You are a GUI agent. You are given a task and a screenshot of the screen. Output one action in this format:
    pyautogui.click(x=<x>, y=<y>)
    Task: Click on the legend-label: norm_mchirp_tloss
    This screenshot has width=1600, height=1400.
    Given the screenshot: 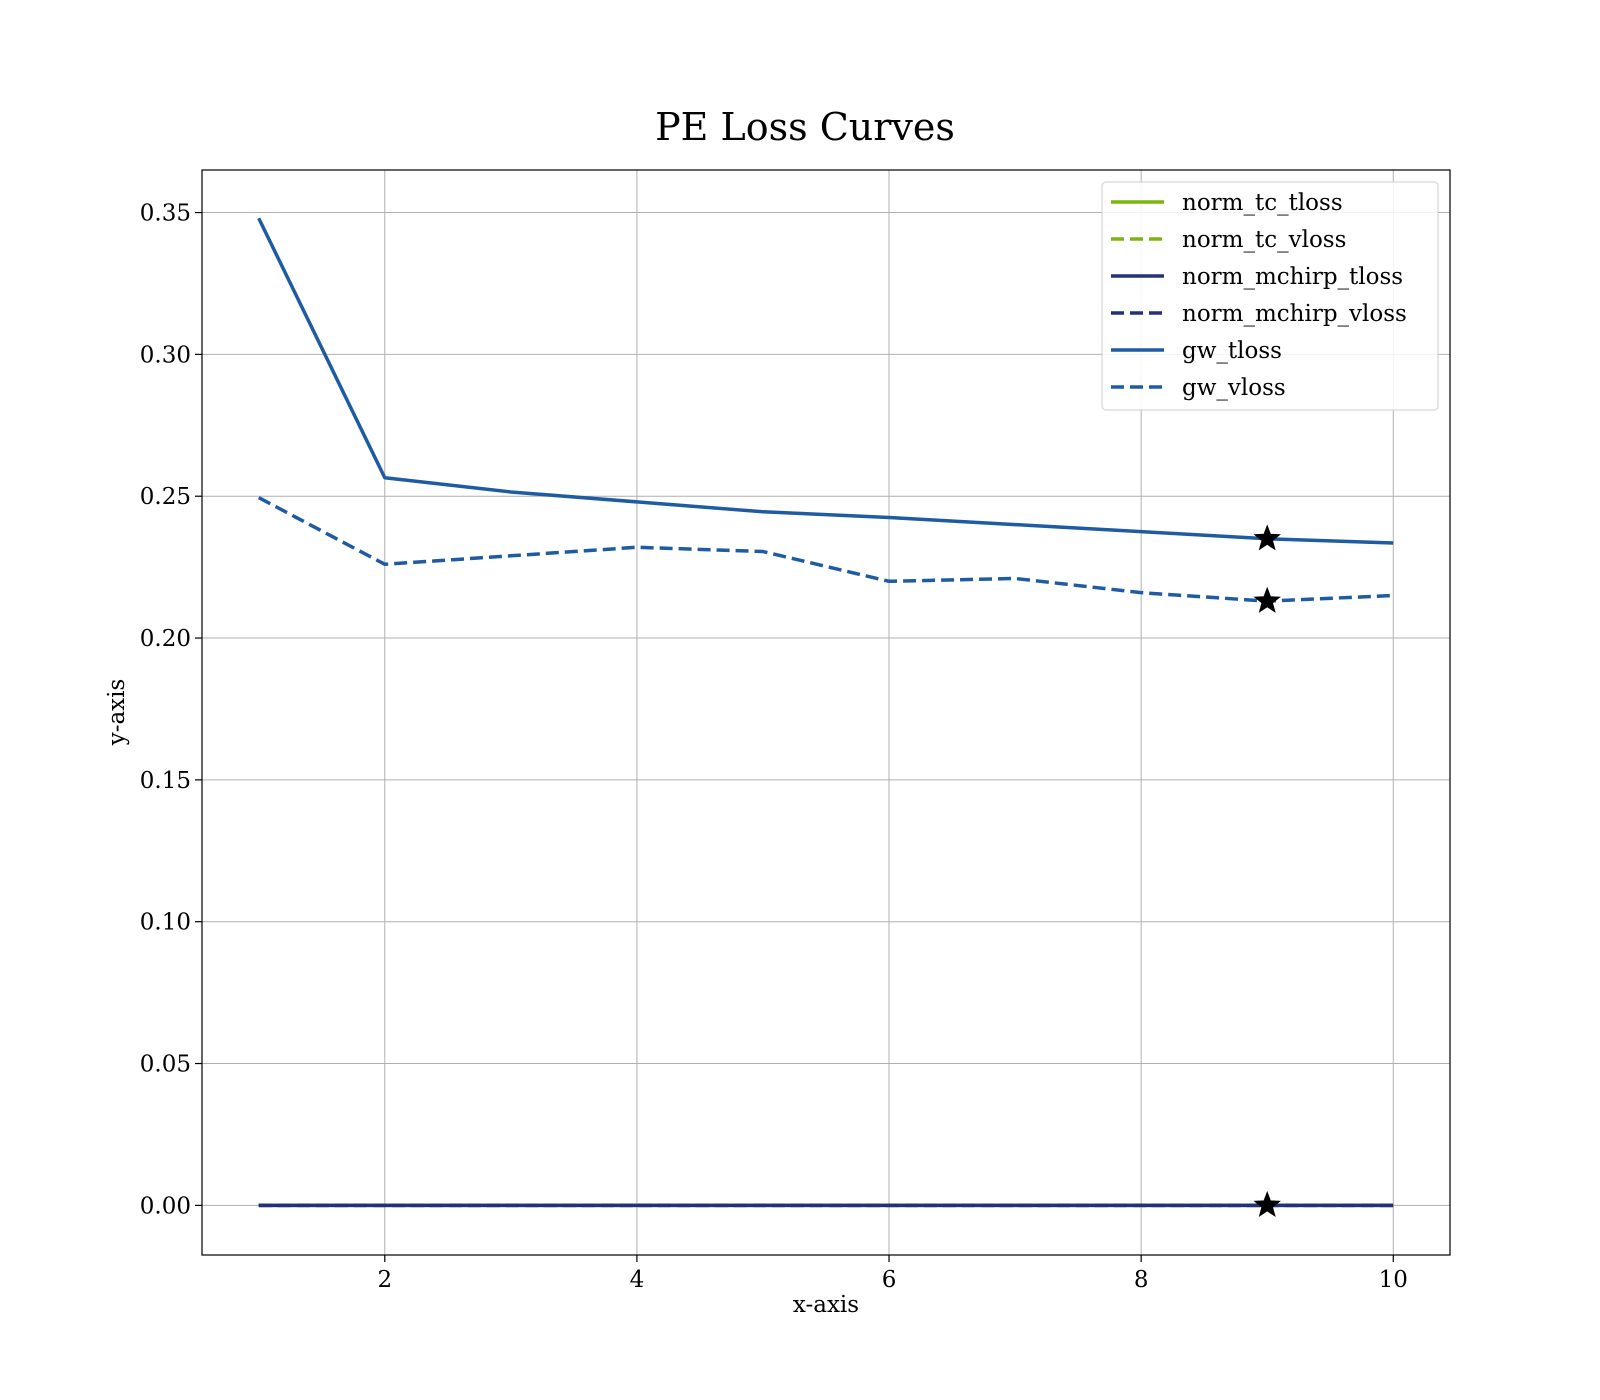 What is the action you would take?
    pyautogui.click(x=1292, y=277)
    